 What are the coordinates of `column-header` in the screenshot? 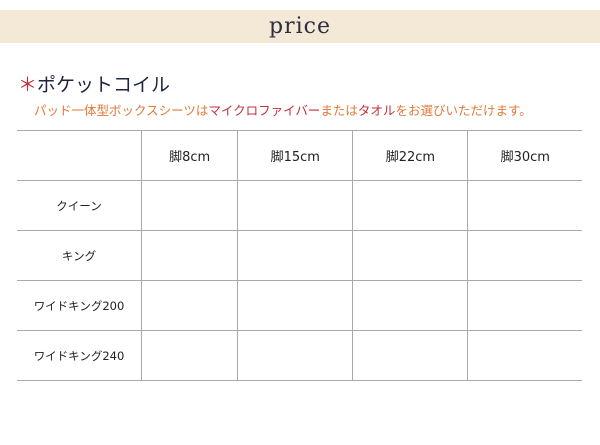 It's located at (79, 155).